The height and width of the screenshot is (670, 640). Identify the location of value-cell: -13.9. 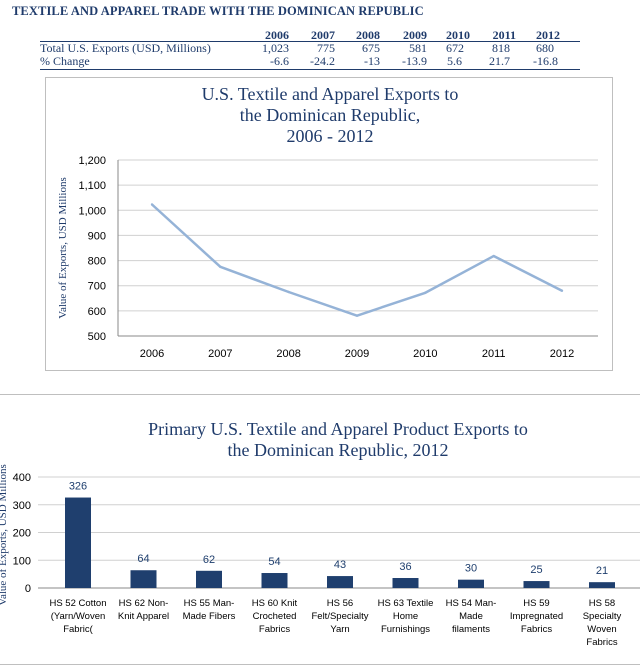
(414, 61).